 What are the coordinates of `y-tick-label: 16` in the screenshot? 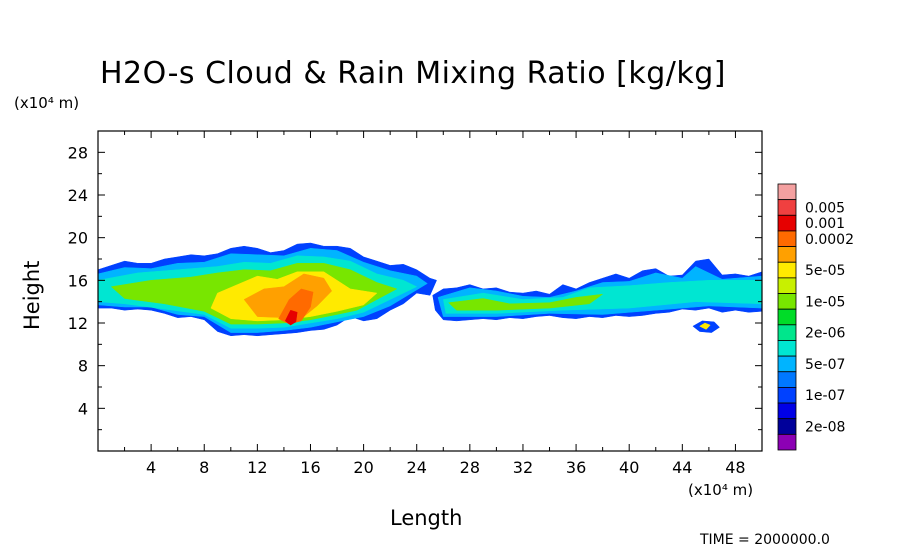 It's located at (78, 280).